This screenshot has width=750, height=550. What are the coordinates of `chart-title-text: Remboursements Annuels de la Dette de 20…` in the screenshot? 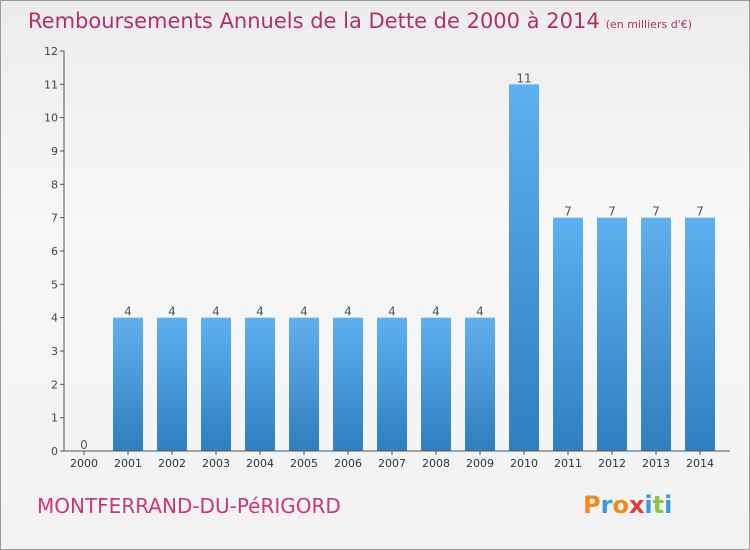 It's located at (314, 21).